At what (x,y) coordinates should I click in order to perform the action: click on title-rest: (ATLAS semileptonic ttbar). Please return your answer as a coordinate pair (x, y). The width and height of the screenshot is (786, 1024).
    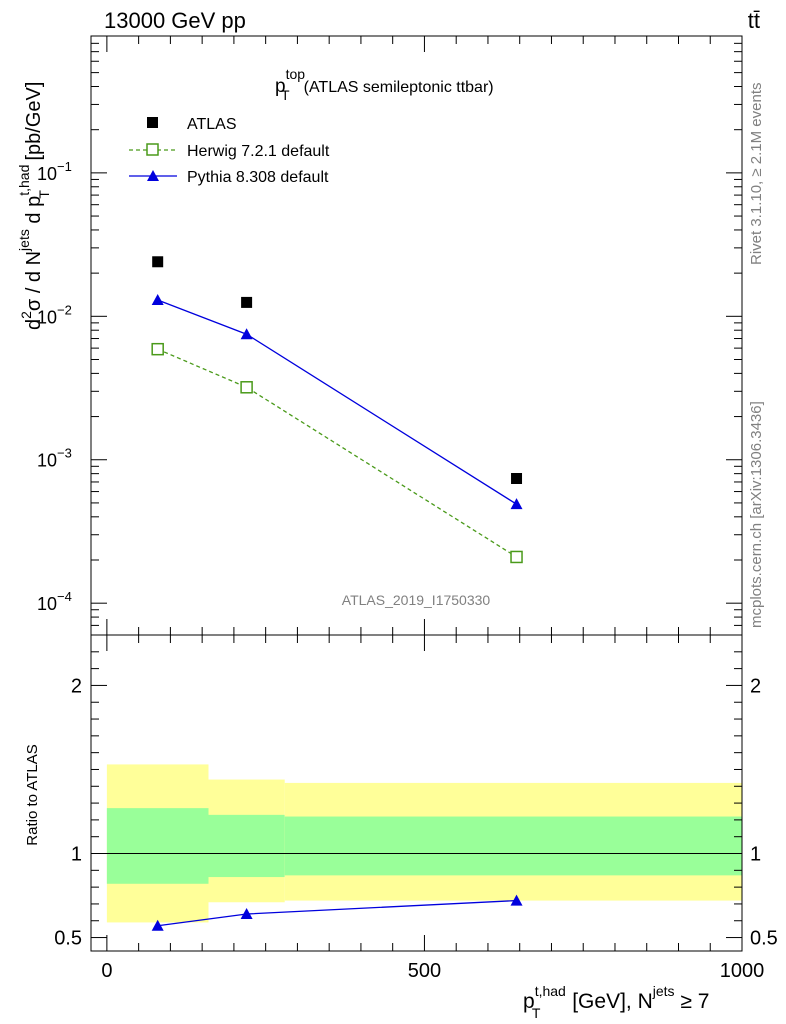
    Looking at the image, I should click on (399, 87).